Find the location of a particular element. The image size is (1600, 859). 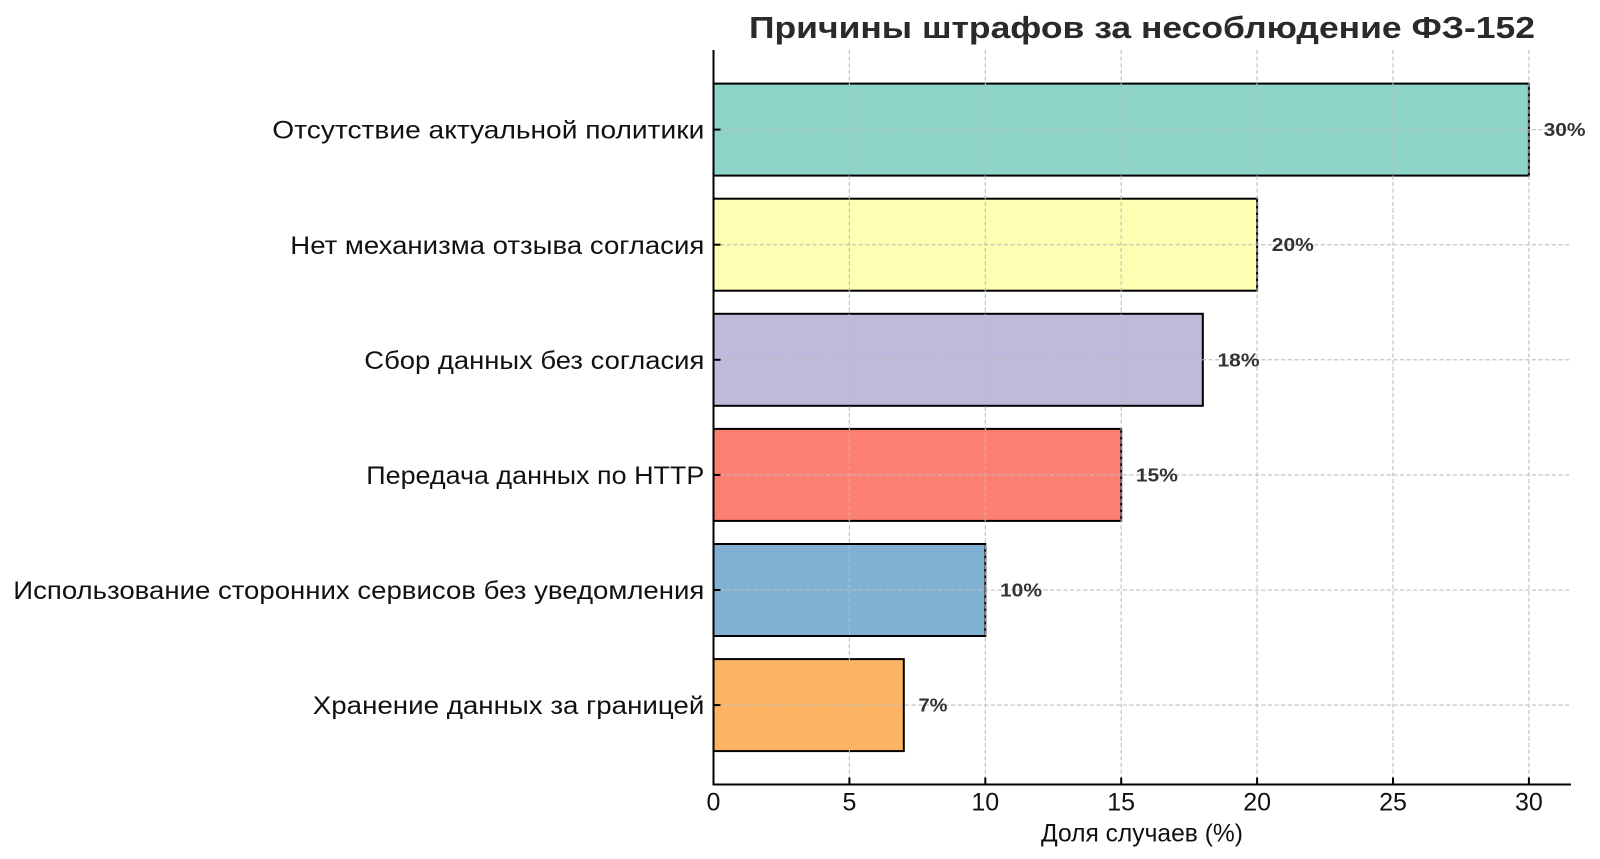

svg-text: Передача данных по HTTP is located at coordinates (535, 476).